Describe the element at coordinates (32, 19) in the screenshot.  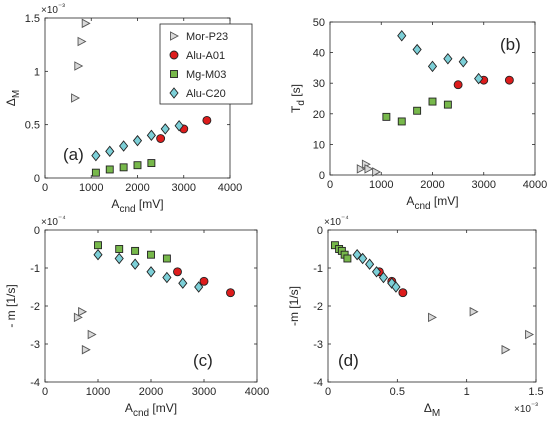
I see `y-tick-label: 1.5` at that location.